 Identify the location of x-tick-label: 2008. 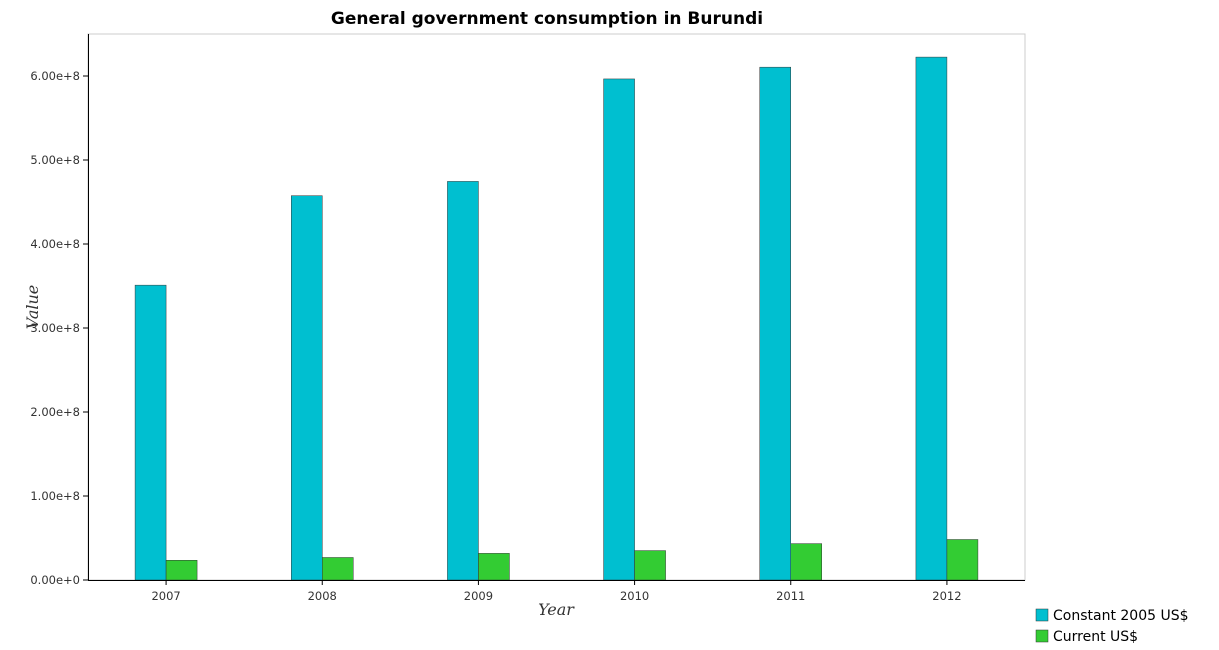
(322, 596).